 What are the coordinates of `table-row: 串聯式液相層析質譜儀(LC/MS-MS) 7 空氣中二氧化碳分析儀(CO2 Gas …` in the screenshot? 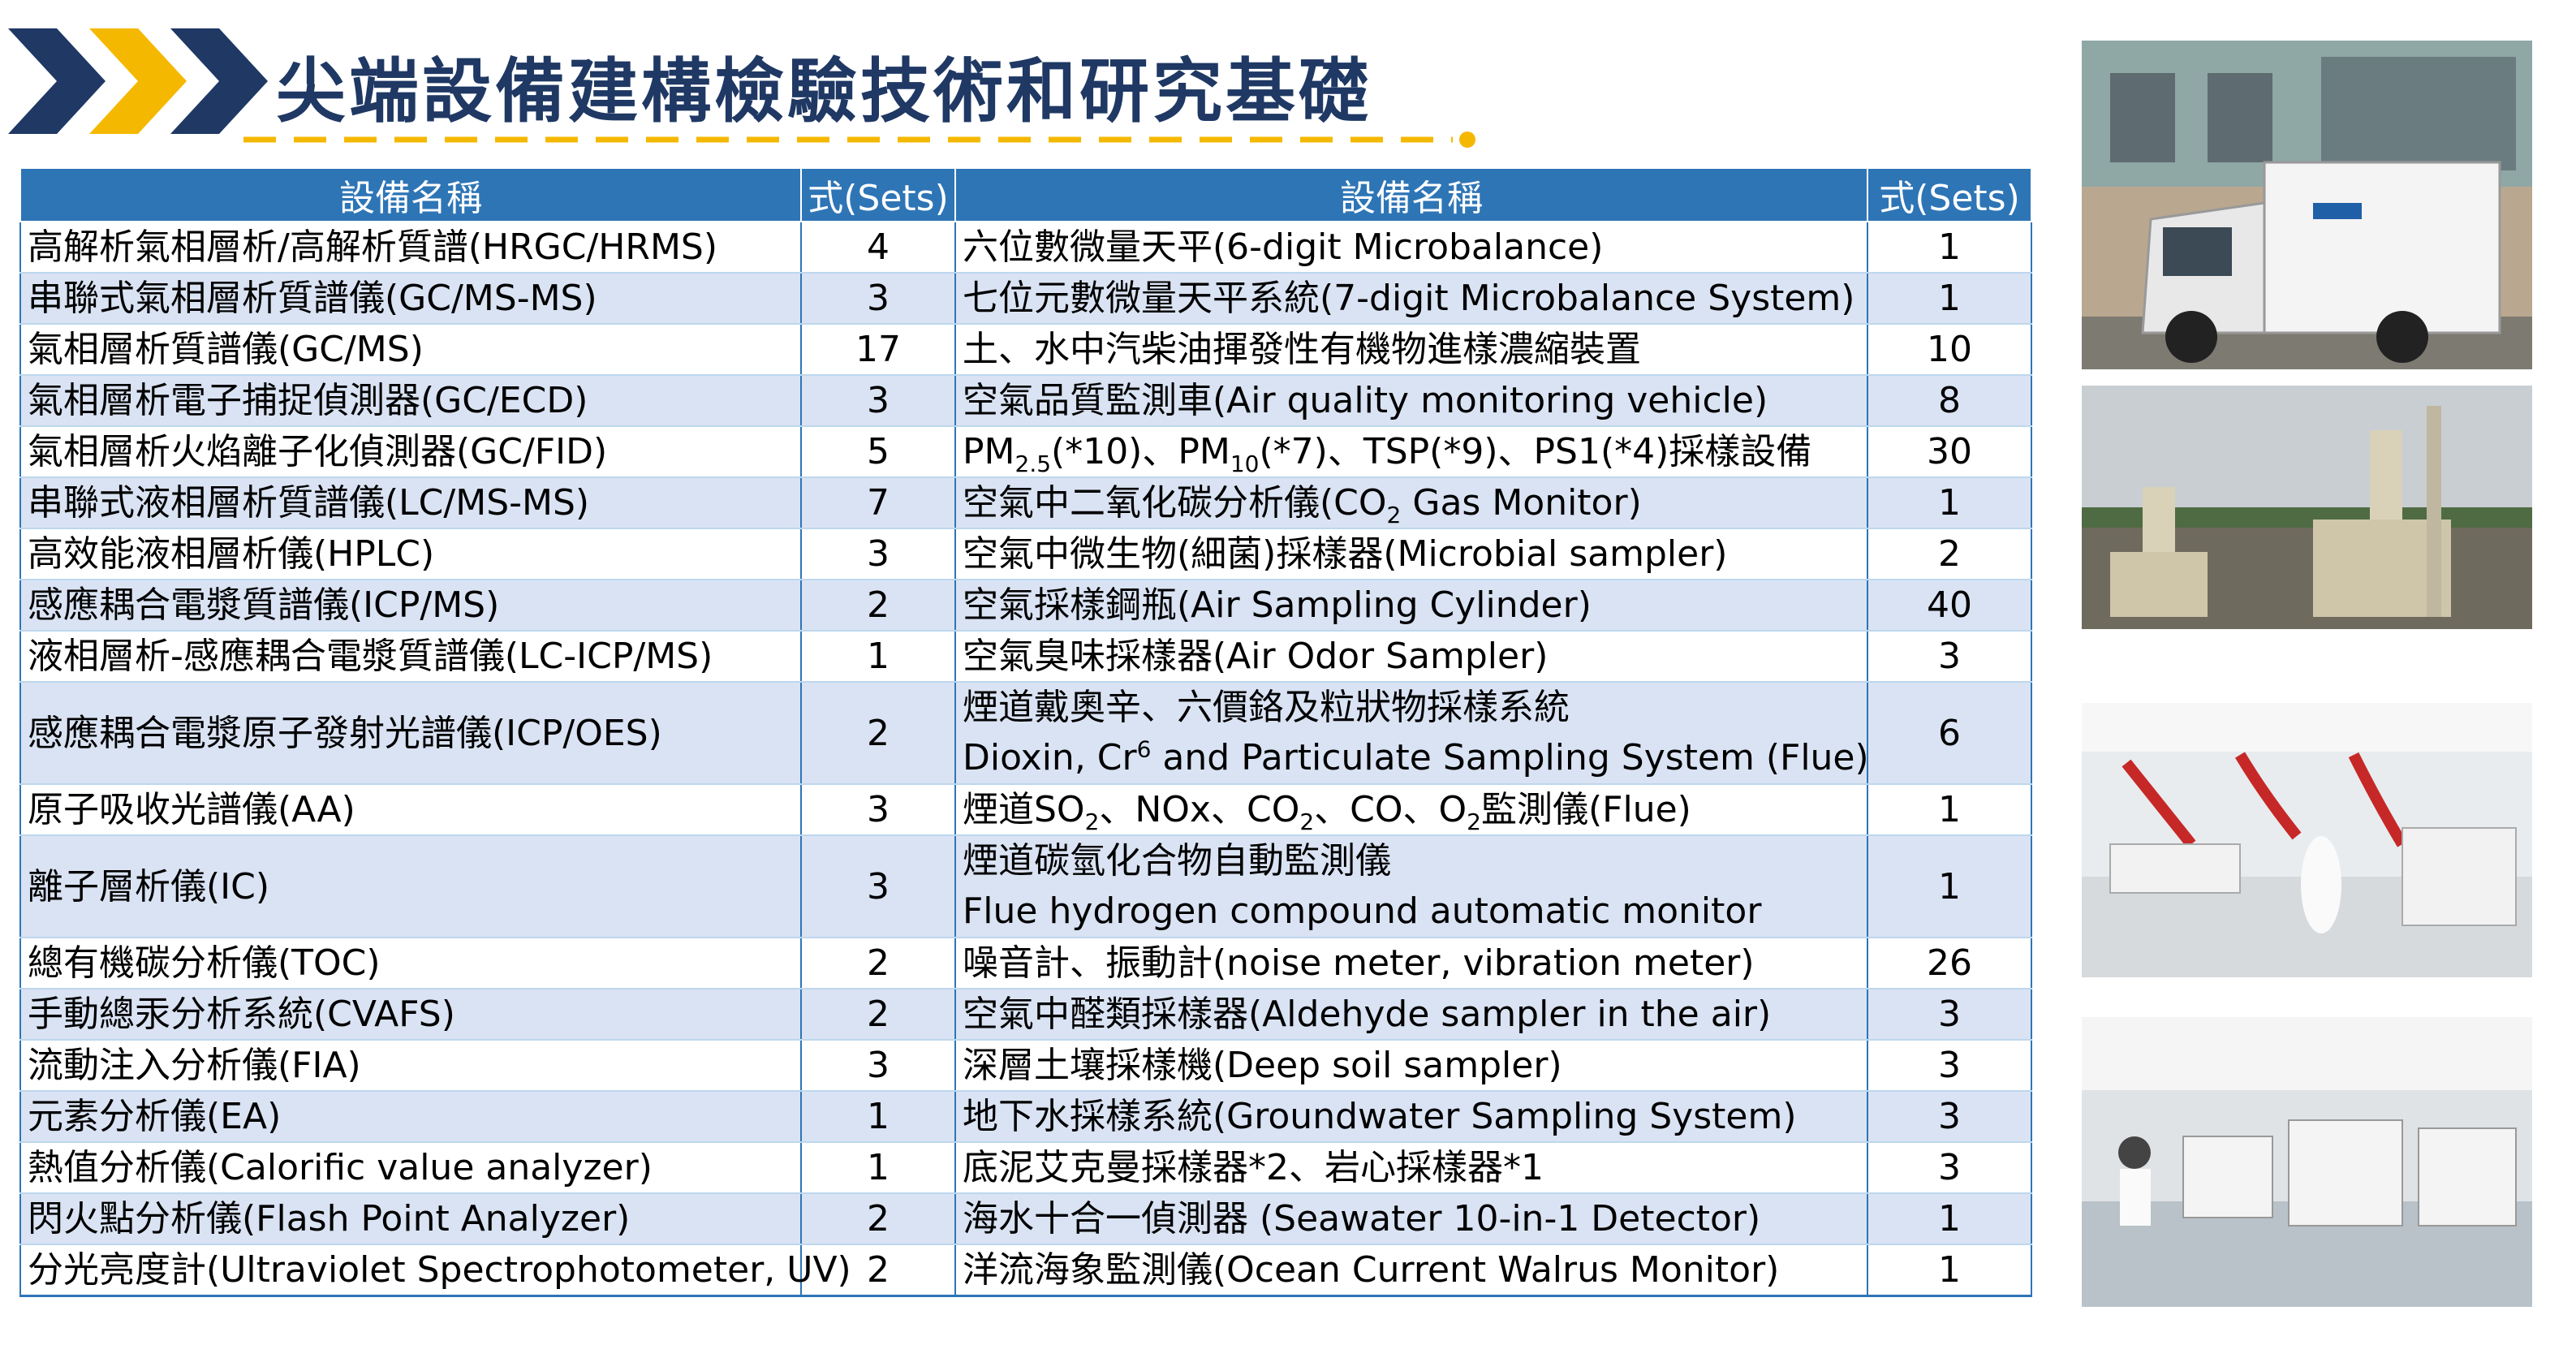 It's located at (1025, 502).